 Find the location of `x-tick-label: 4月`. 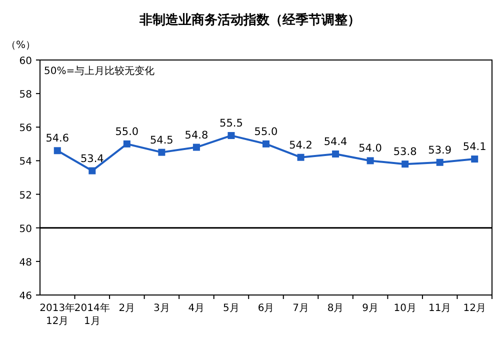

x-tick-label: 4月 is located at coordinates (196, 308).